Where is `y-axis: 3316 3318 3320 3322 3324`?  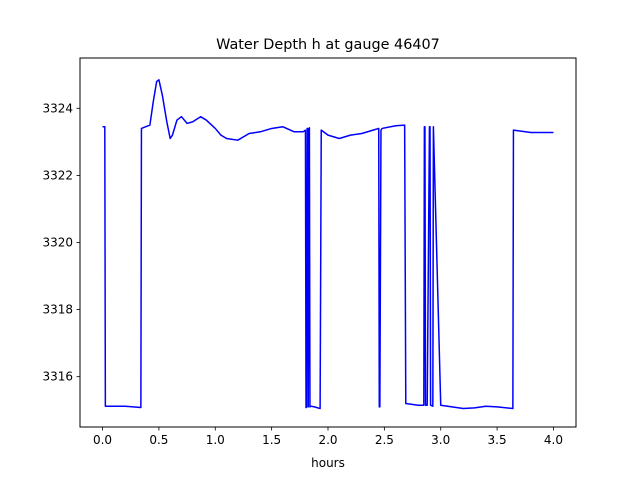
y-axis: 3316 3318 3320 3322 3324 is located at coordinates (61, 242).